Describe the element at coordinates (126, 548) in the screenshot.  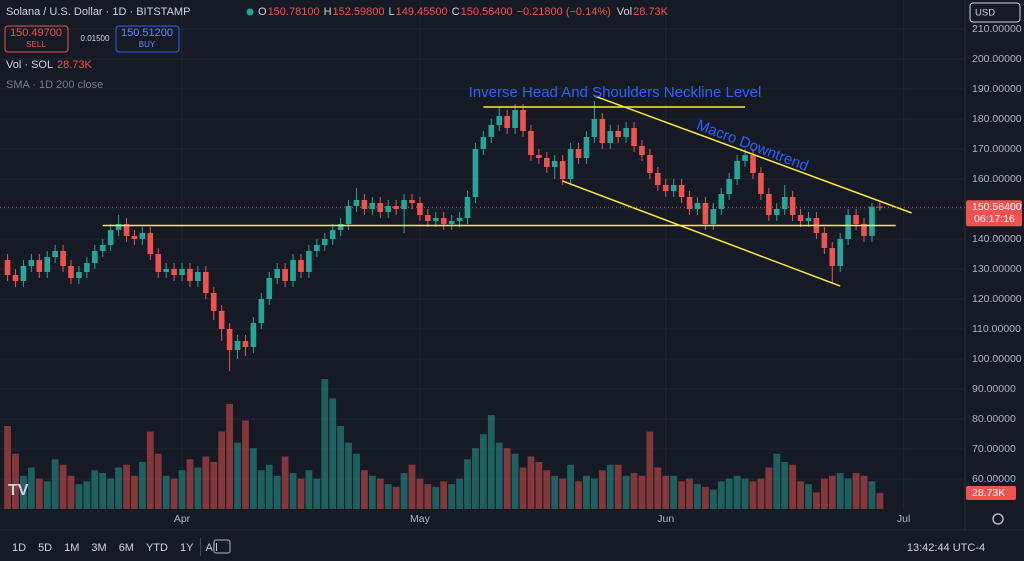
I see `range-button: 6M` at that location.